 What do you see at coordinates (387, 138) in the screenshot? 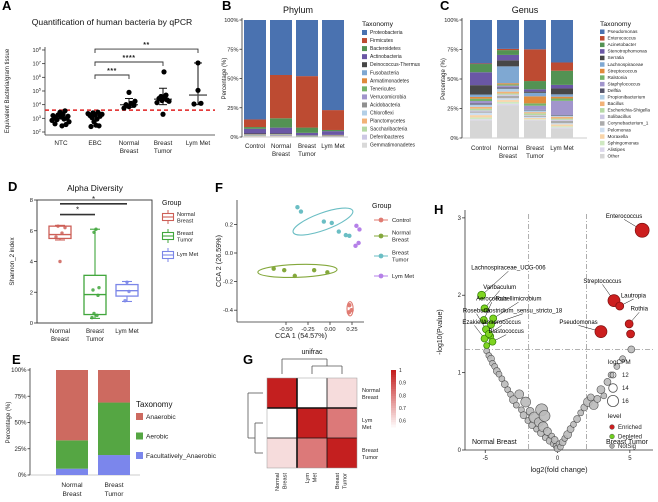
I see `legend-label: Deferribacteres` at bounding box center [387, 138].